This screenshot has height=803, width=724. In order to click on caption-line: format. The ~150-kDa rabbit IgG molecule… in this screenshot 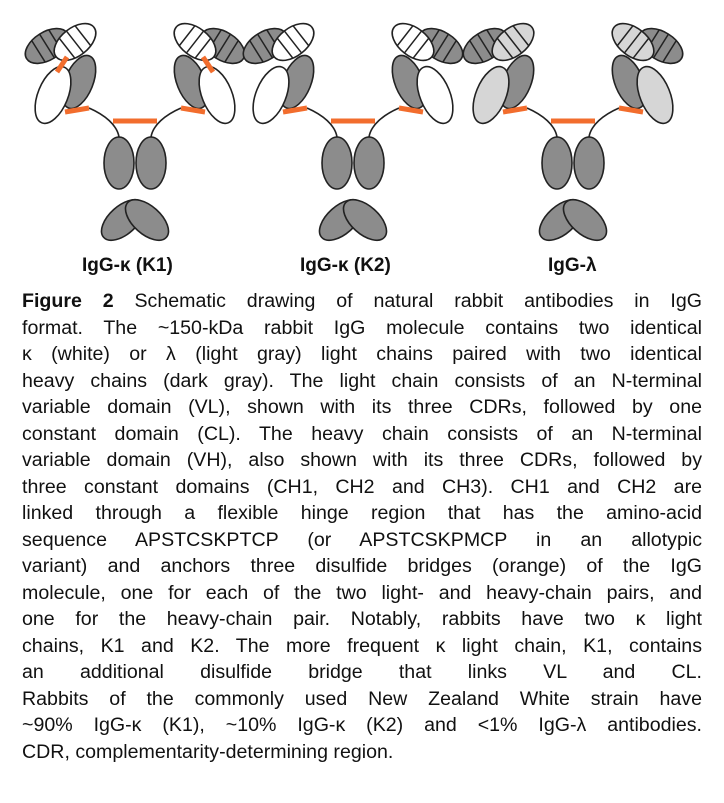, I will do `click(362, 327)`.